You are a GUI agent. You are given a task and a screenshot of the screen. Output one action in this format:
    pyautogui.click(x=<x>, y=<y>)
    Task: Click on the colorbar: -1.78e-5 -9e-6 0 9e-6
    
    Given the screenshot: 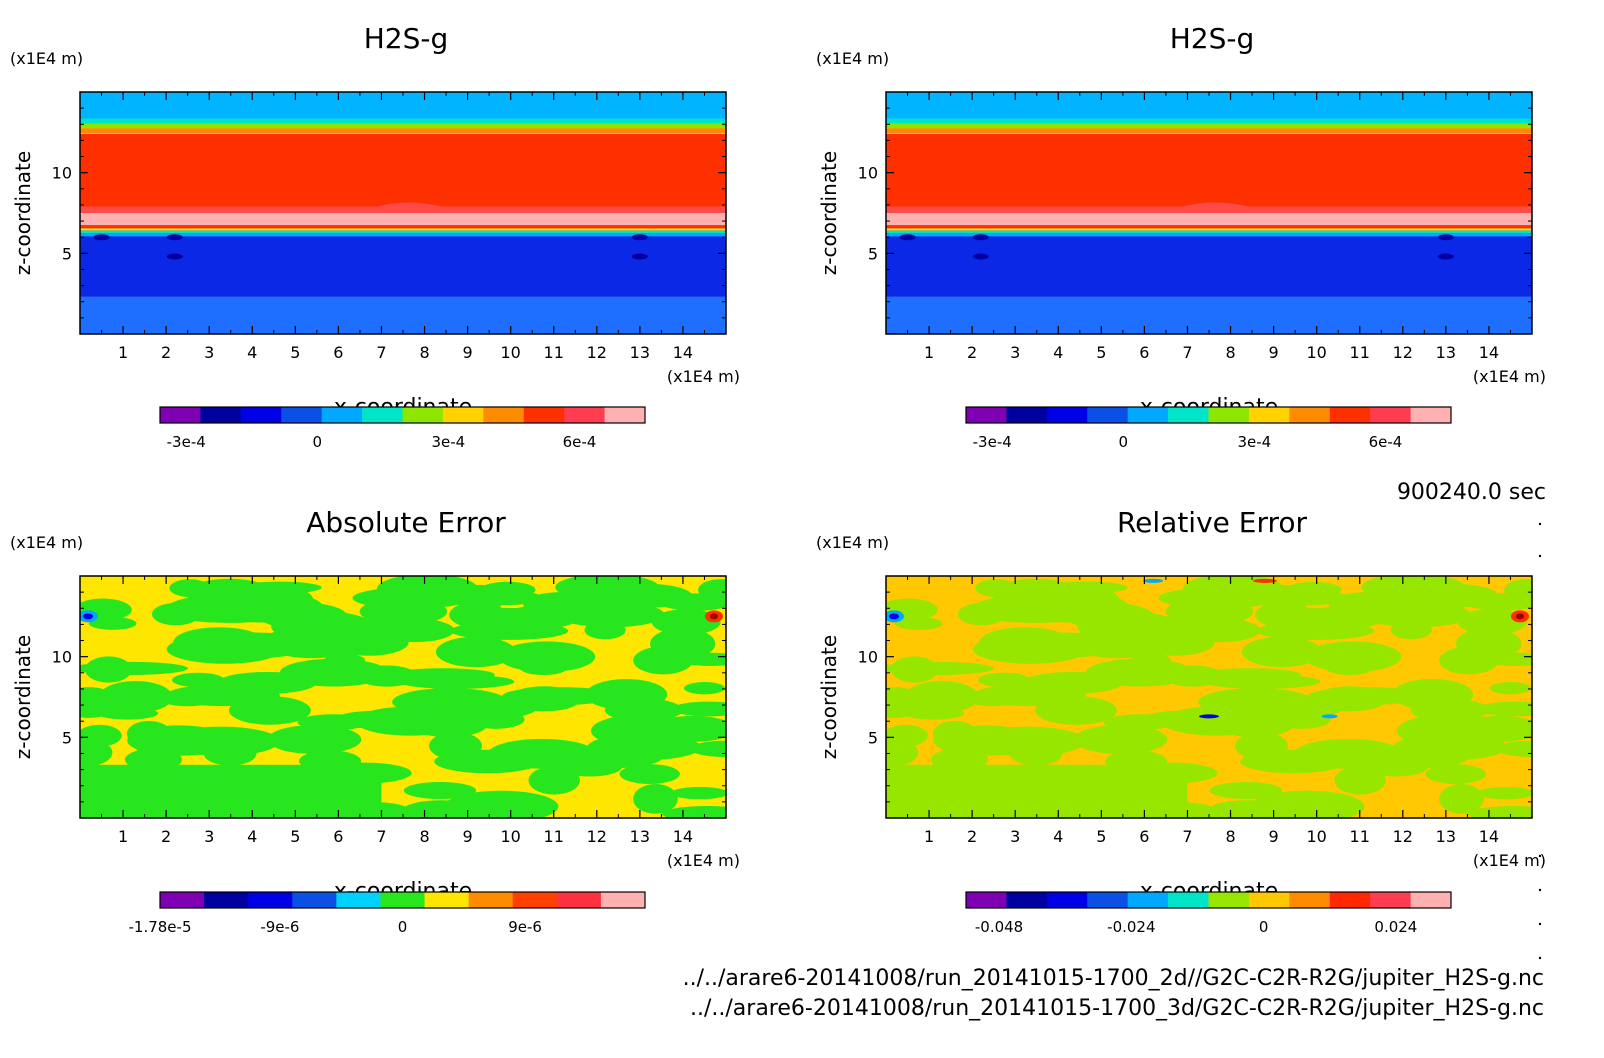 What is the action you would take?
    pyautogui.click(x=387, y=913)
    